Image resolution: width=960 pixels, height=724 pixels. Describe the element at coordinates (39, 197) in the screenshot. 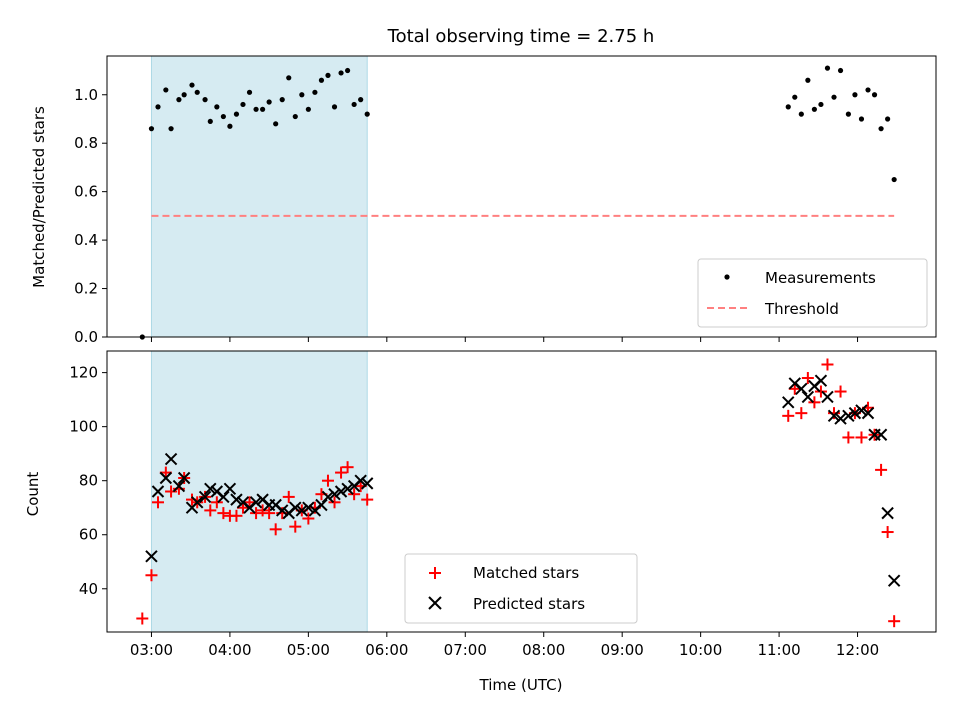

I see `ratio-y-axis-label: Matched/Predicted stars` at that location.